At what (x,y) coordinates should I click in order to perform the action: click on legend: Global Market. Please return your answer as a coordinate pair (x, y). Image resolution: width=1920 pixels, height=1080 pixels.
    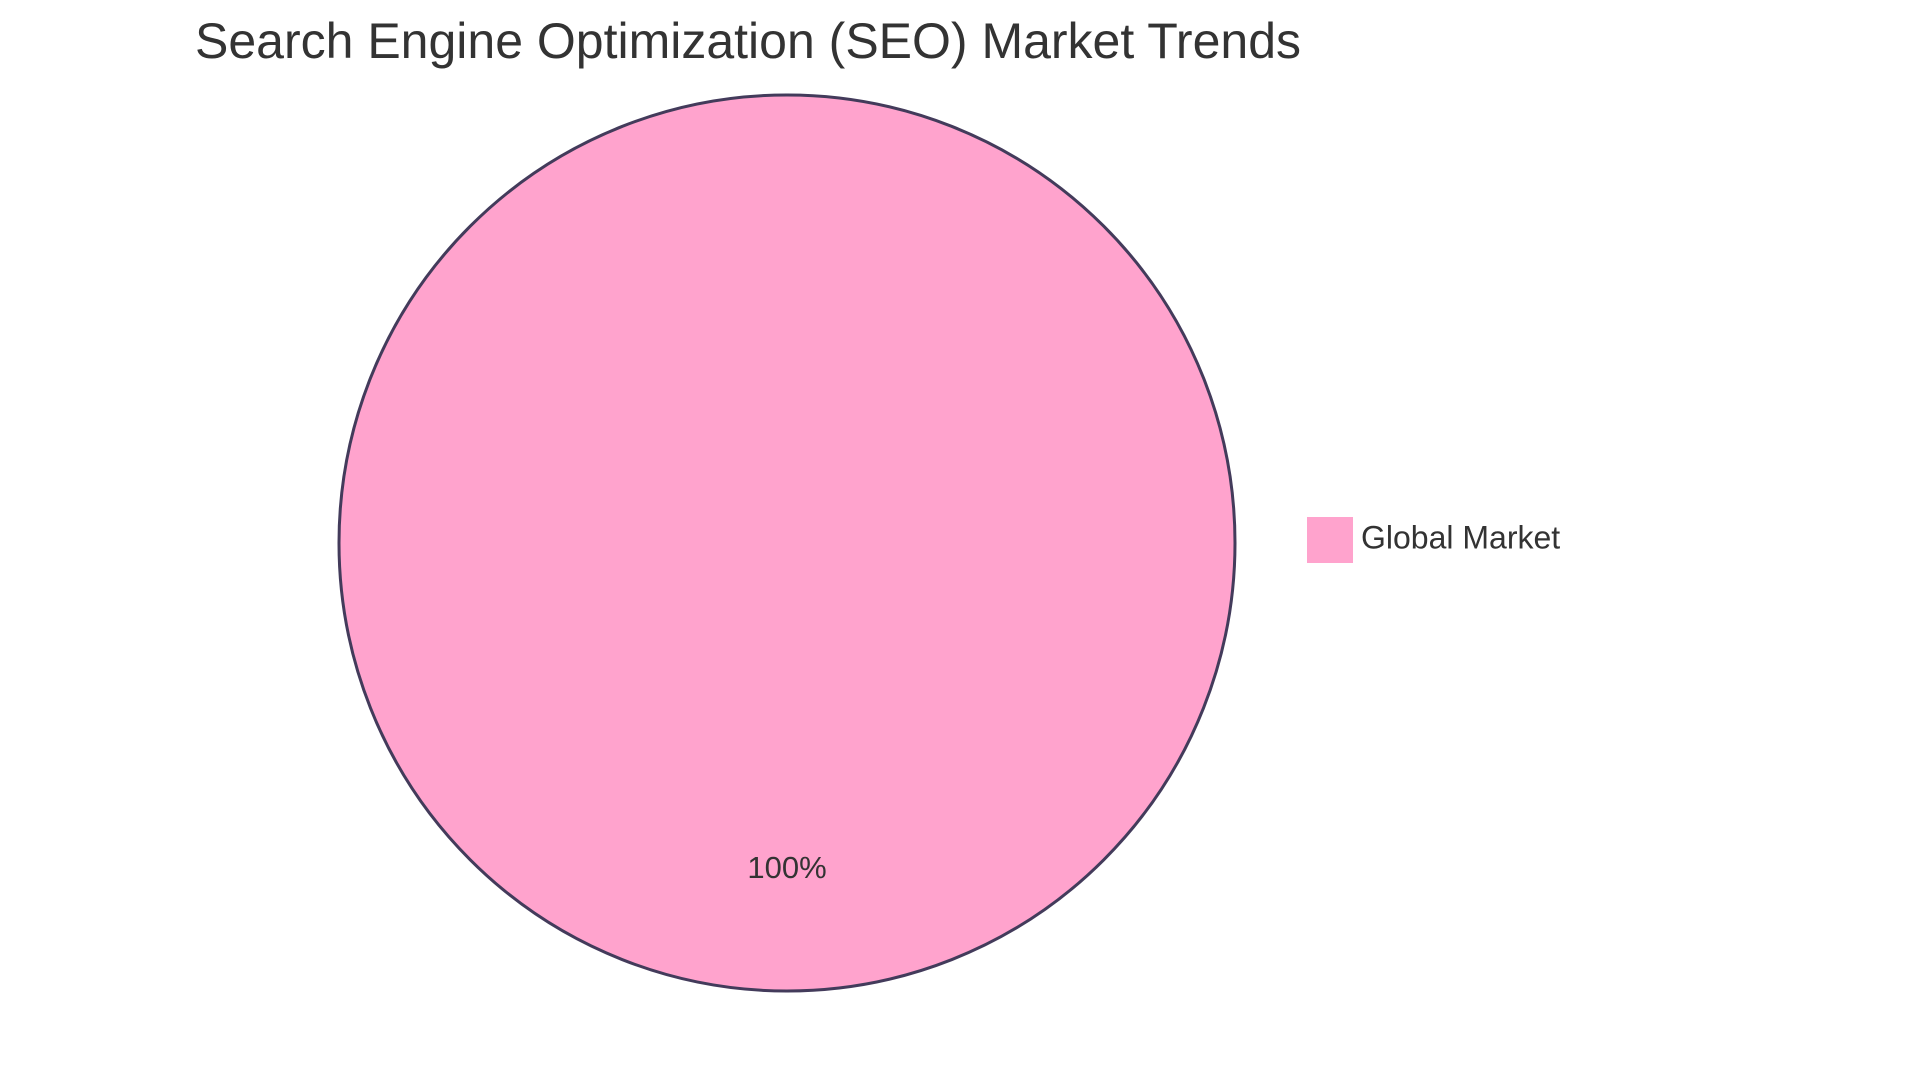
    Looking at the image, I should click on (1433, 540).